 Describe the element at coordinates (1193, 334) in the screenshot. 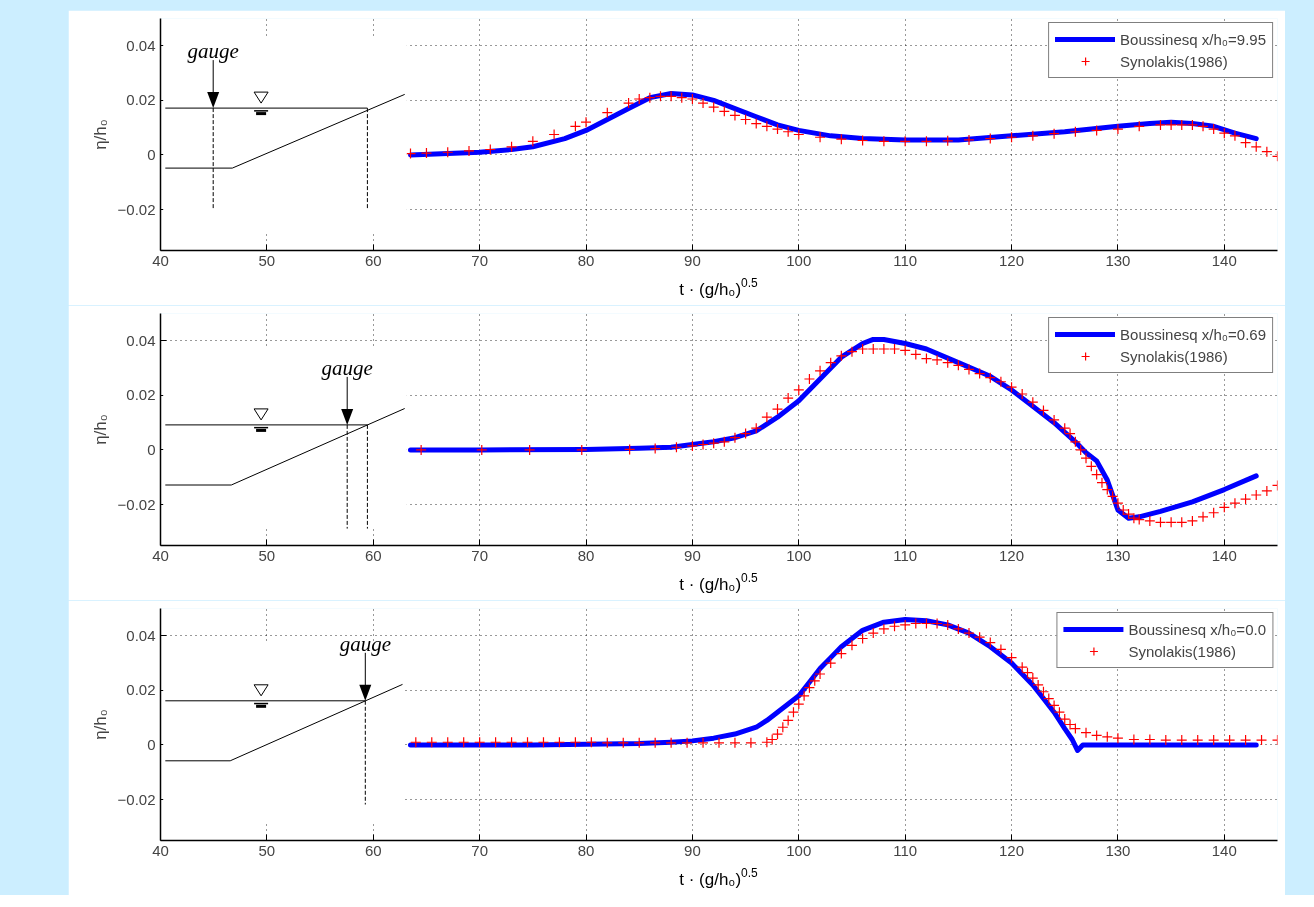

I see `legend-label: Boussinesq x/h₀=0.69` at that location.